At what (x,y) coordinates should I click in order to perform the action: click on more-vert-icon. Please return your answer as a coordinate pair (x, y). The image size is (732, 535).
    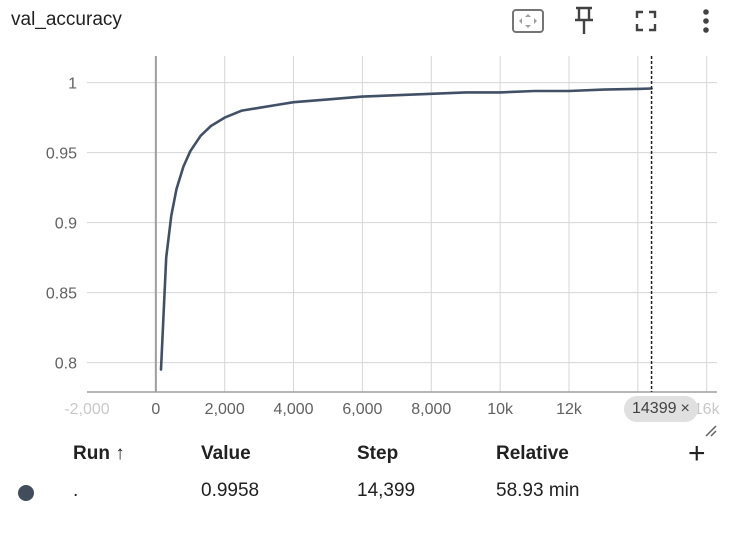
    Looking at the image, I should click on (706, 21).